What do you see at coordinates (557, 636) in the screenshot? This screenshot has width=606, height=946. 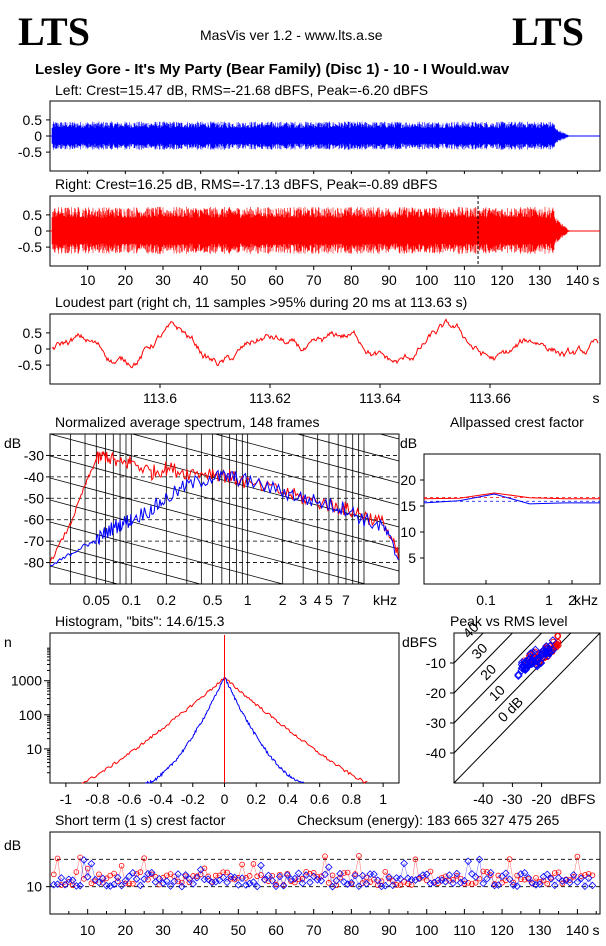 I see `peak-rms-point-right` at bounding box center [557, 636].